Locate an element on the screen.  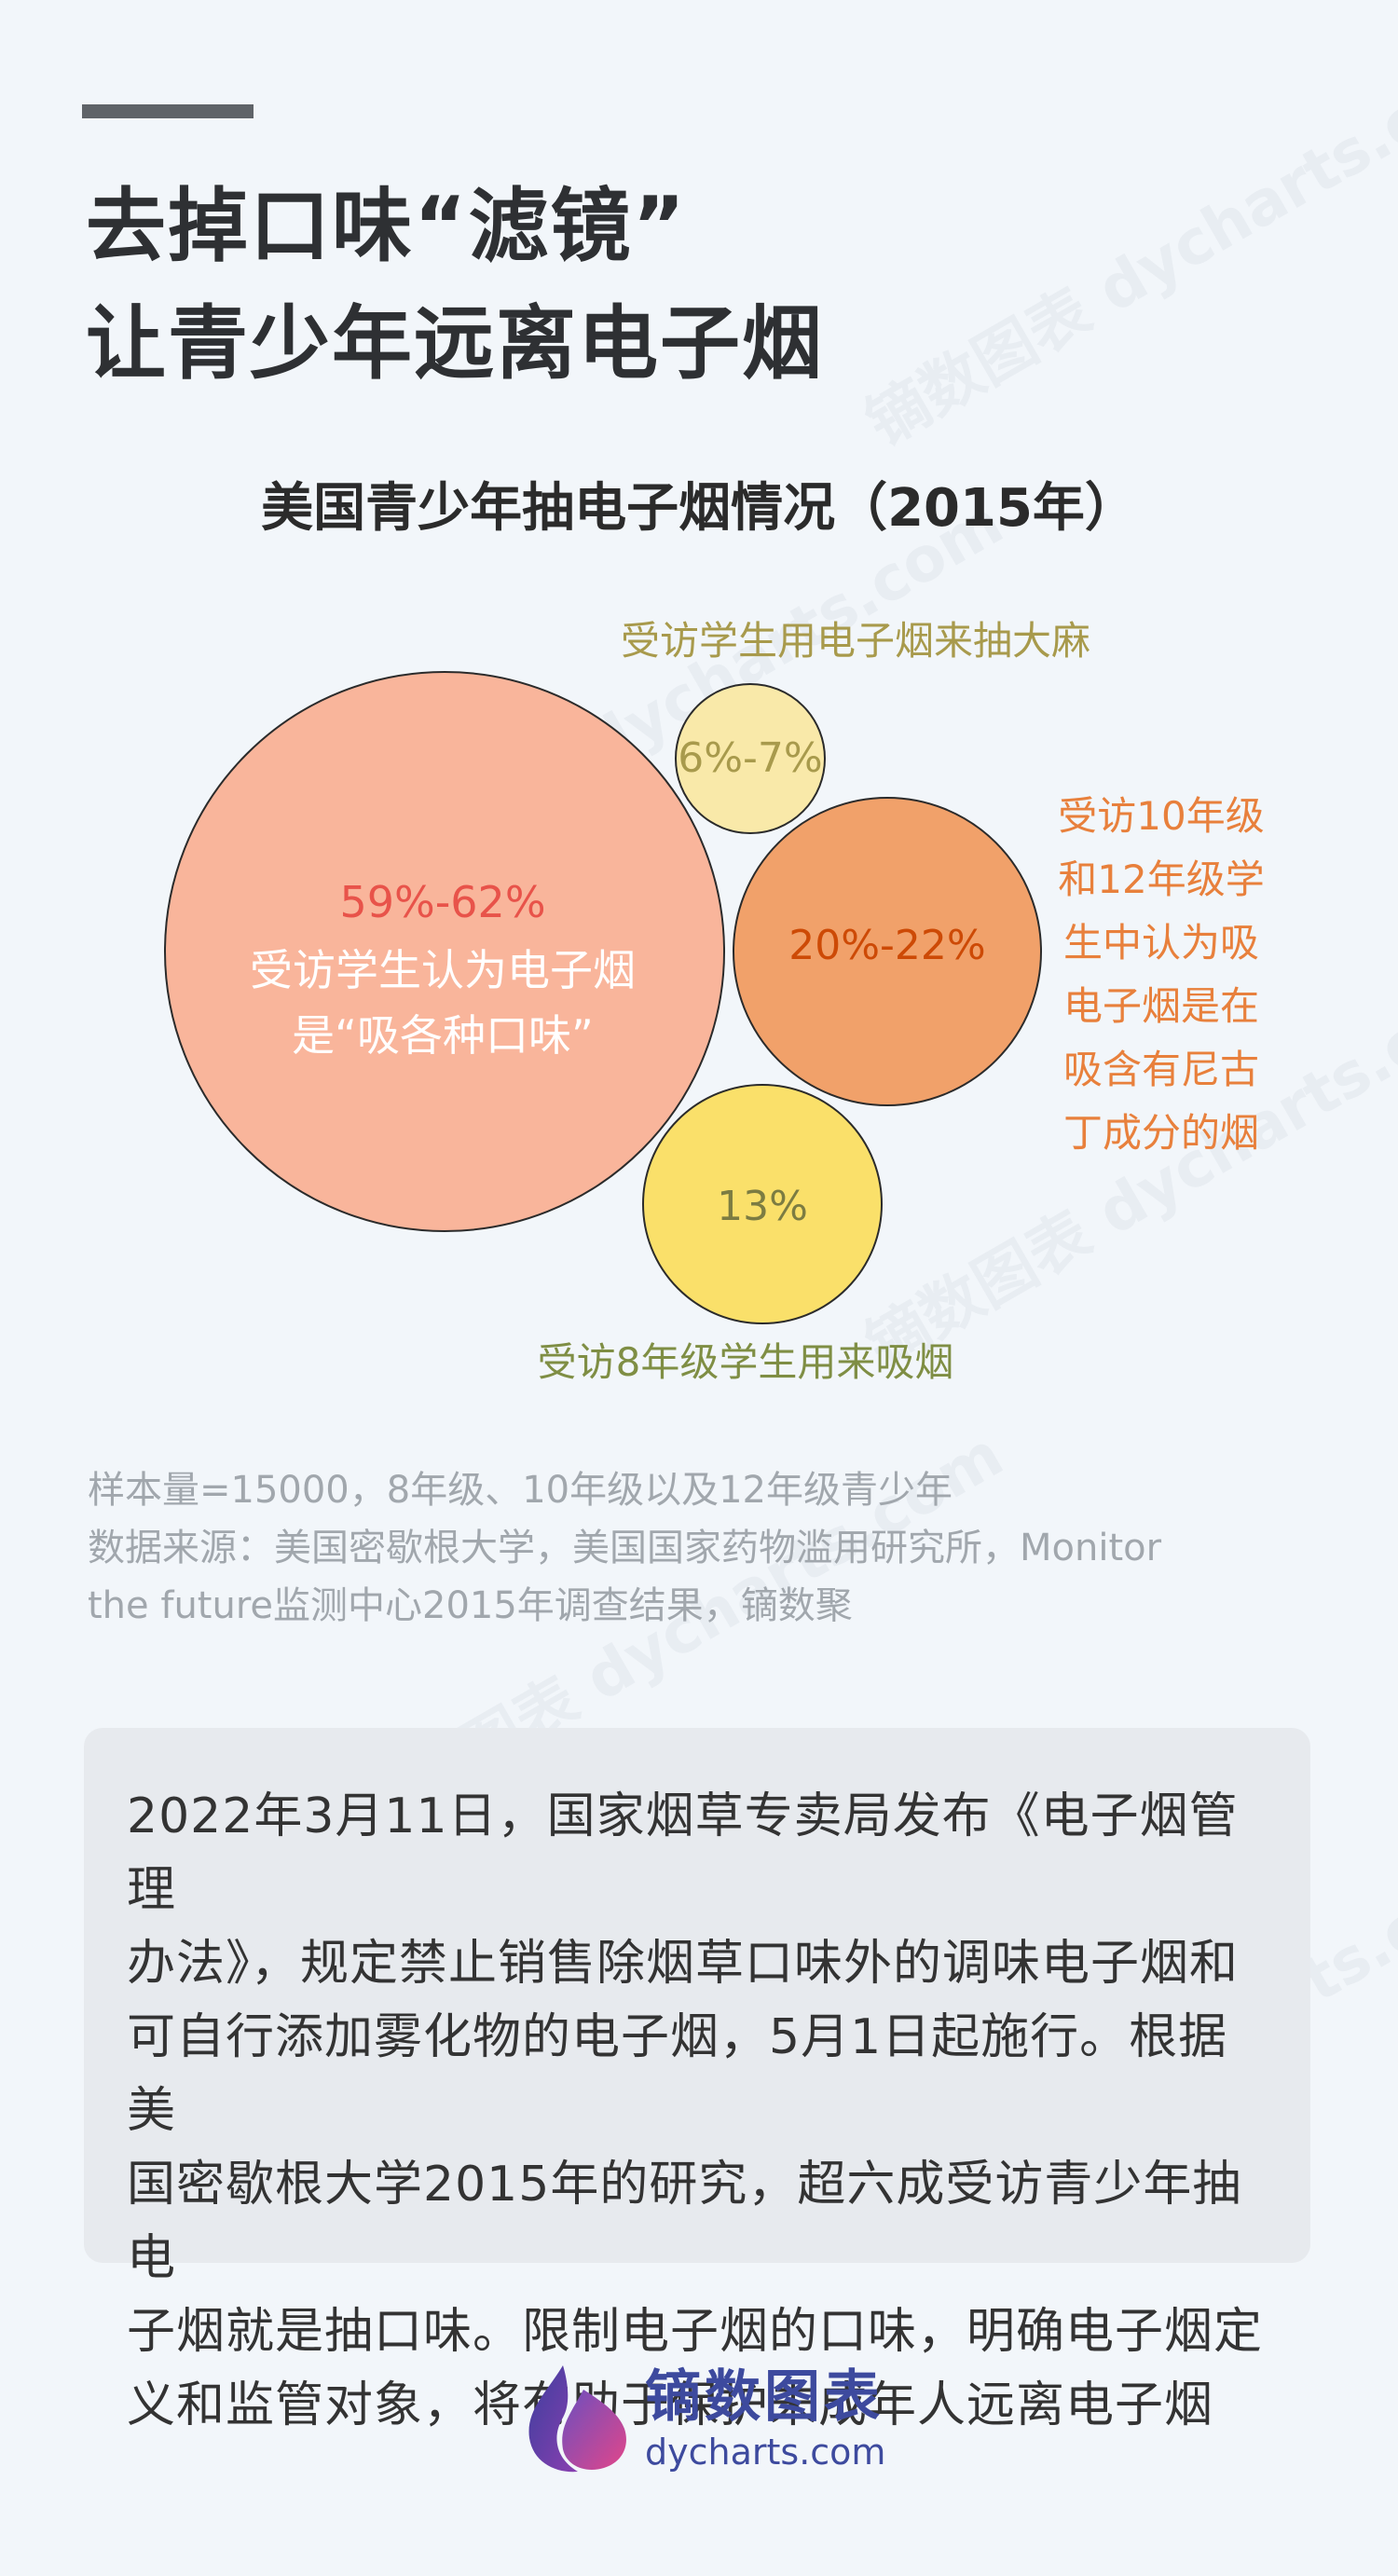
page-title-line-2: 让青少年远离电子烟 is located at coordinates (455, 344).